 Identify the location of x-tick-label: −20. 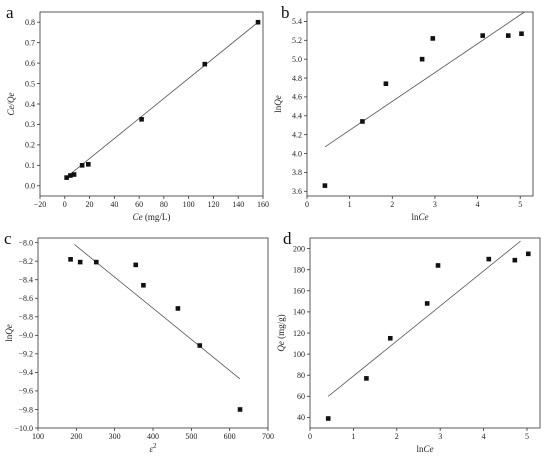
(40, 204).